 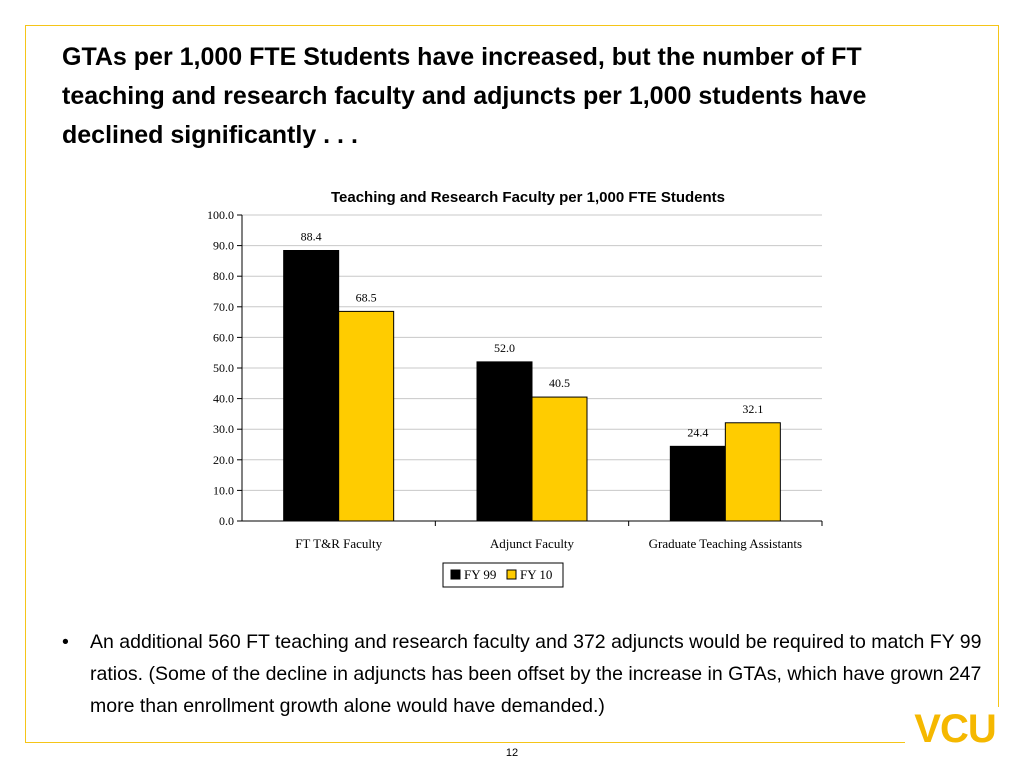 What do you see at coordinates (752, 409) in the screenshot?
I see `data-label: 32.1` at bounding box center [752, 409].